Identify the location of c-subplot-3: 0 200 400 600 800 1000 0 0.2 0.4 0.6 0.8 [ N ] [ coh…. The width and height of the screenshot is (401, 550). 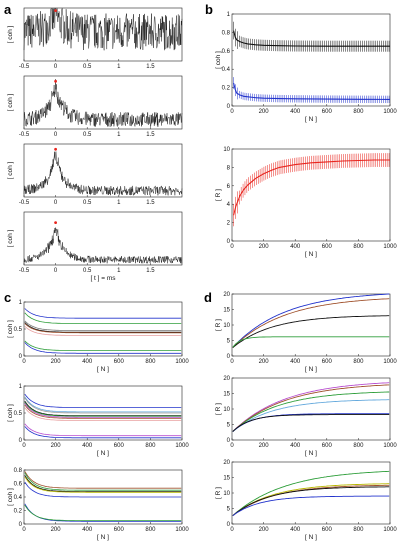
(98, 504).